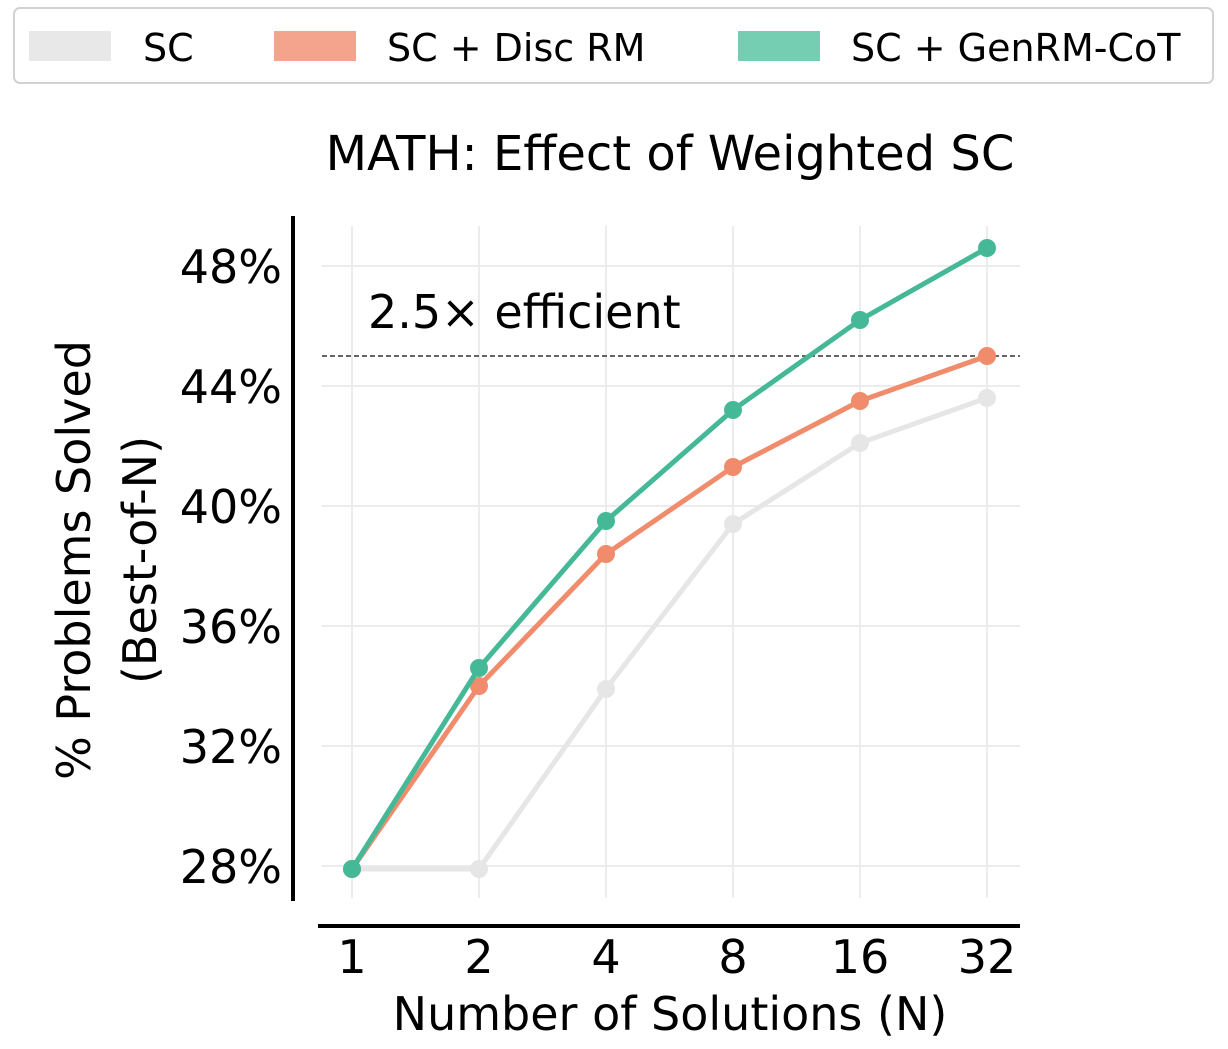 The image size is (1228, 1049). What do you see at coordinates (231, 507) in the screenshot?
I see `y-tick-label: 40%` at bounding box center [231, 507].